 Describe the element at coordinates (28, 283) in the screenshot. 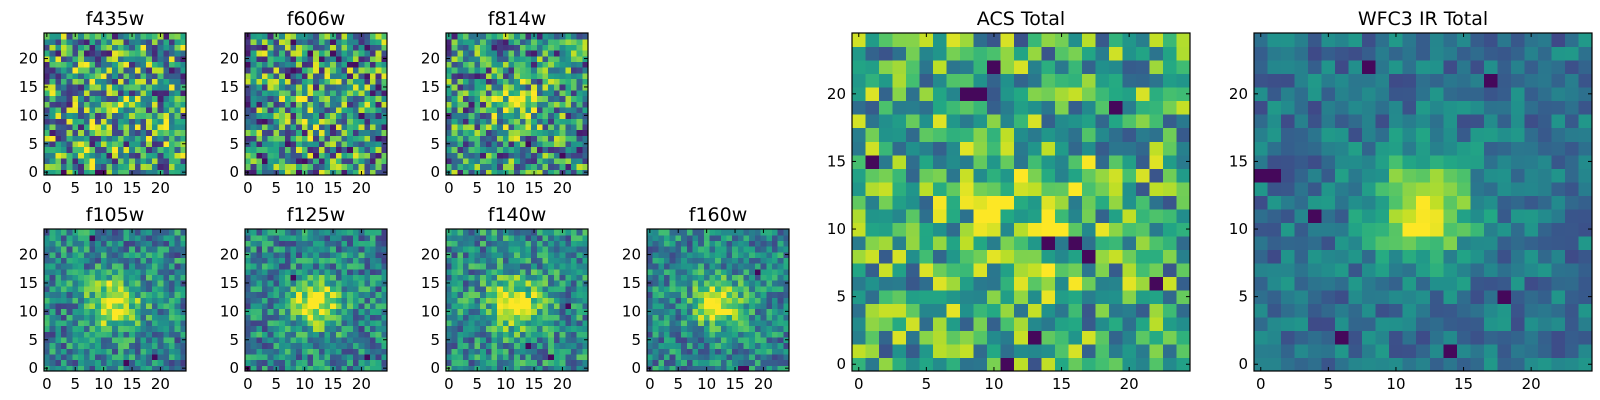

I see `y-tick-label: 15` at that location.